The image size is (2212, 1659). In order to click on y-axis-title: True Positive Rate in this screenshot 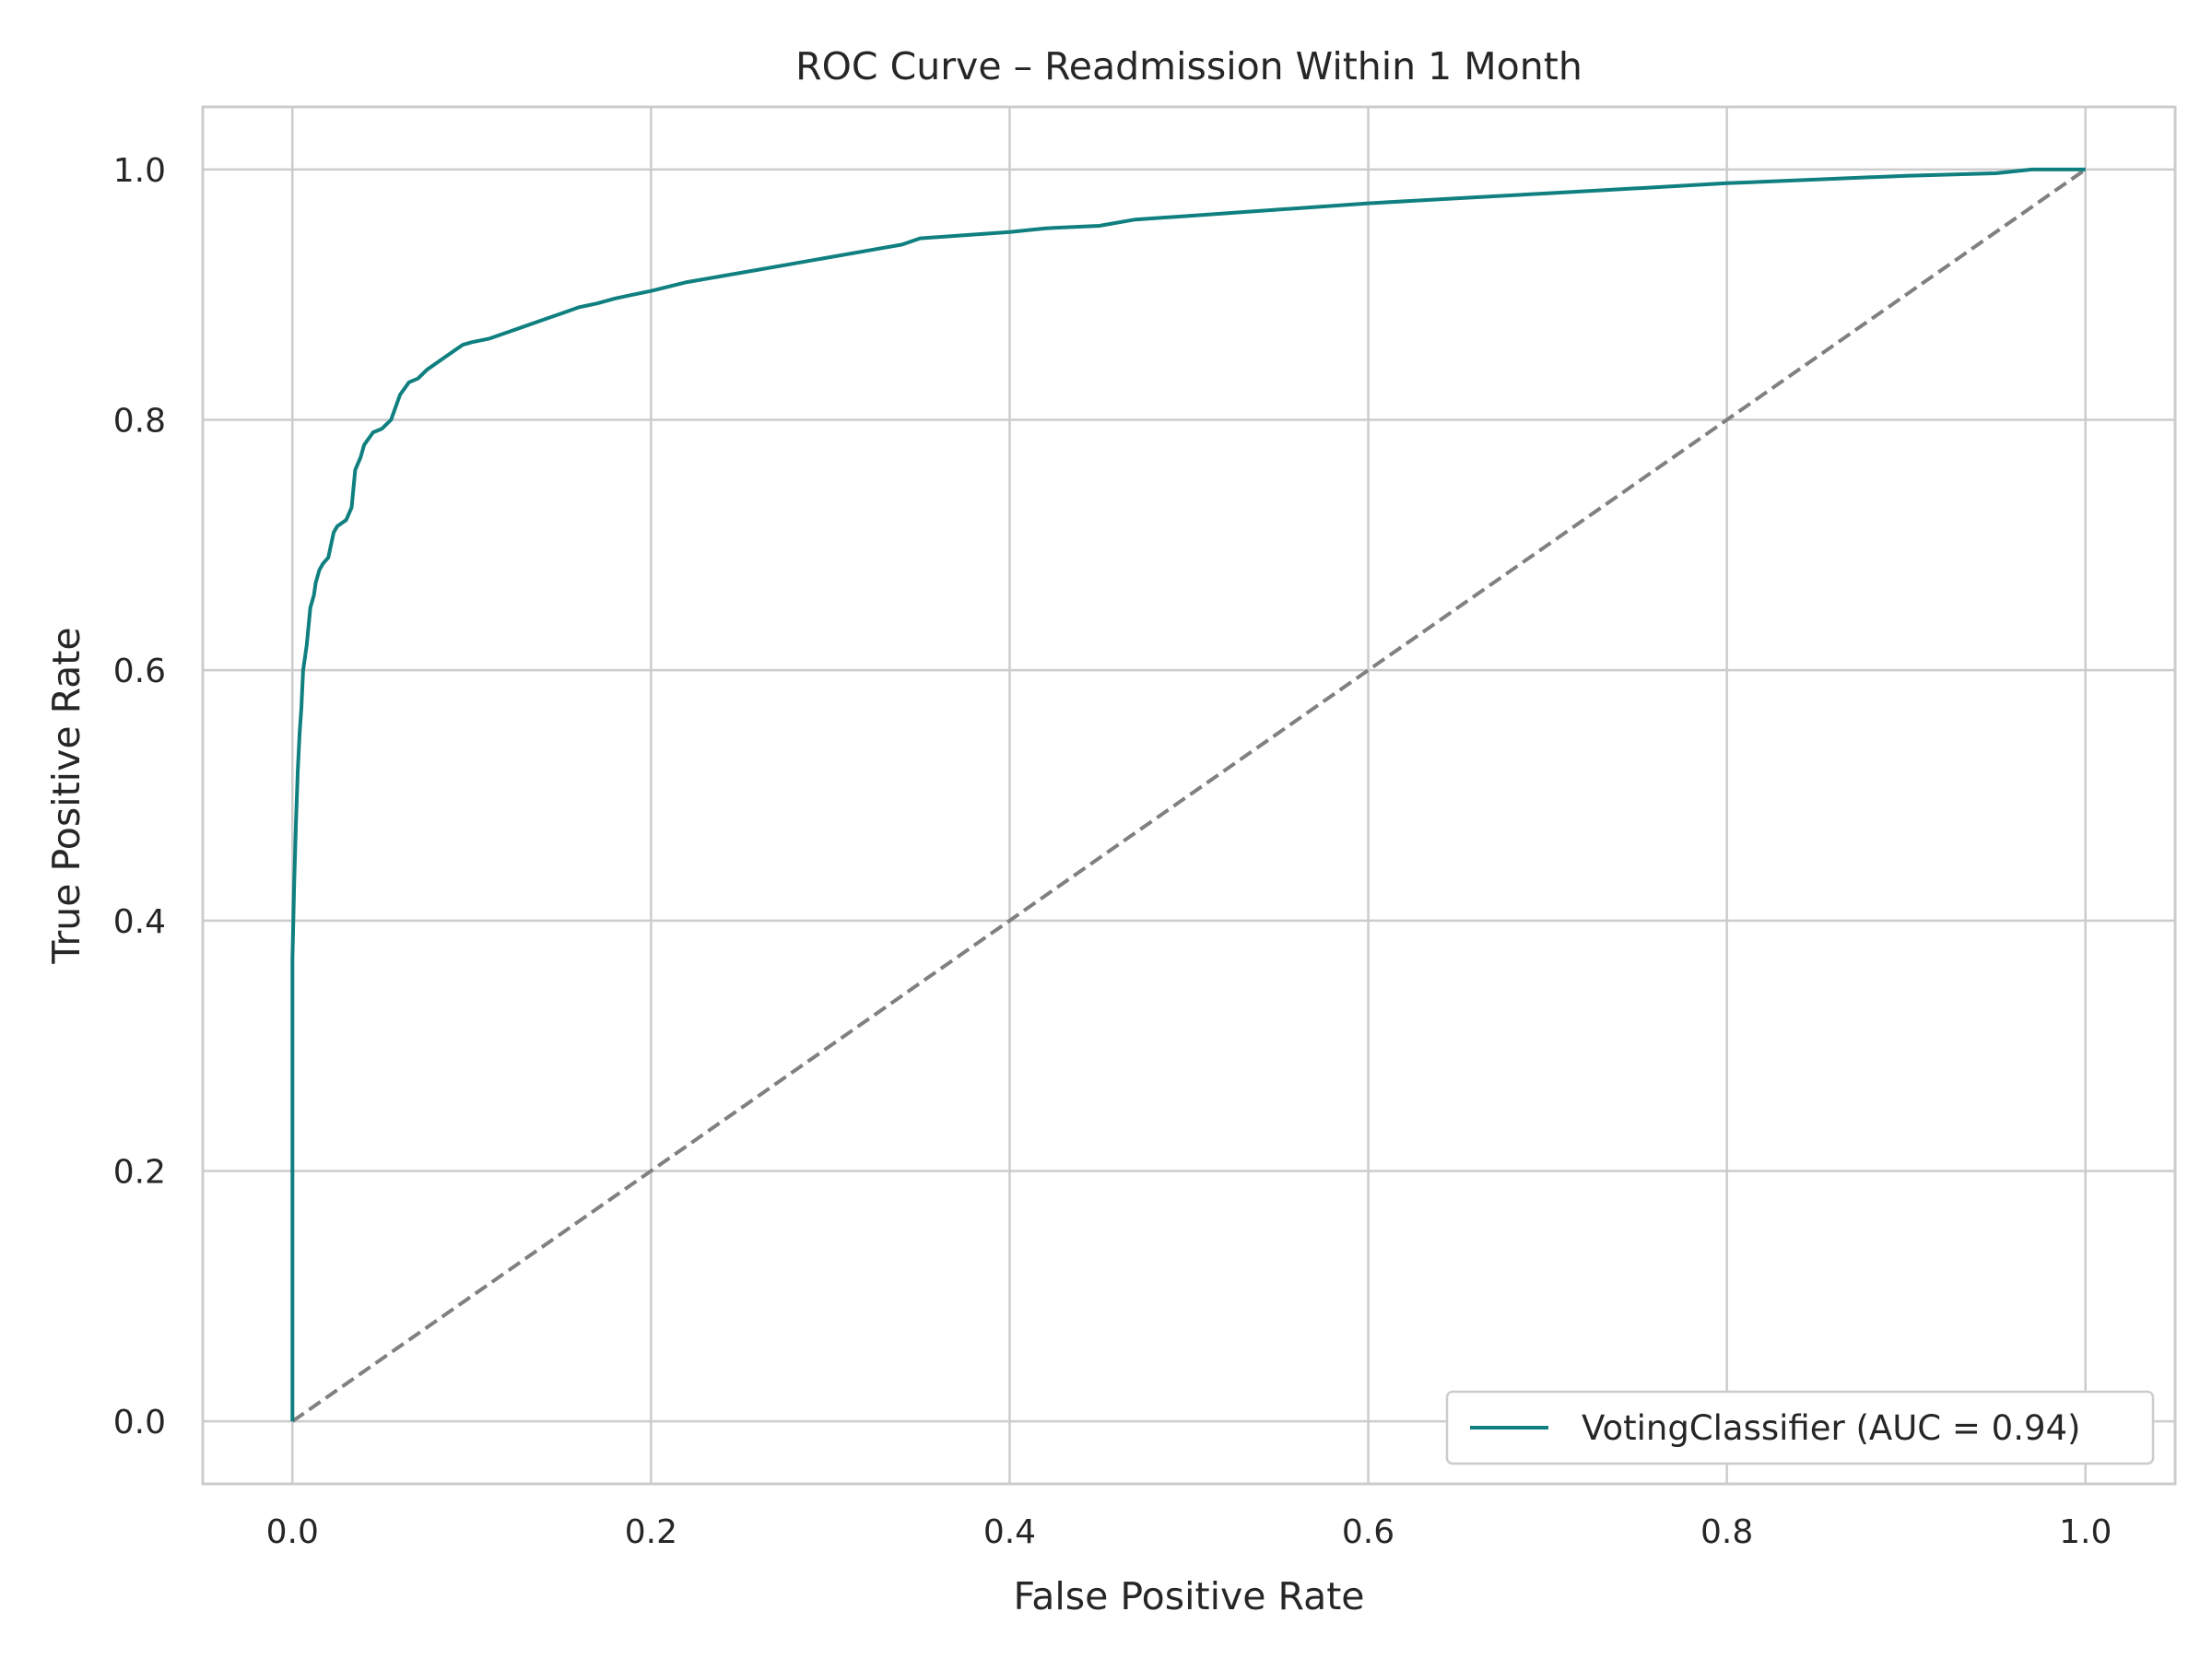, I will do `click(66, 795)`.